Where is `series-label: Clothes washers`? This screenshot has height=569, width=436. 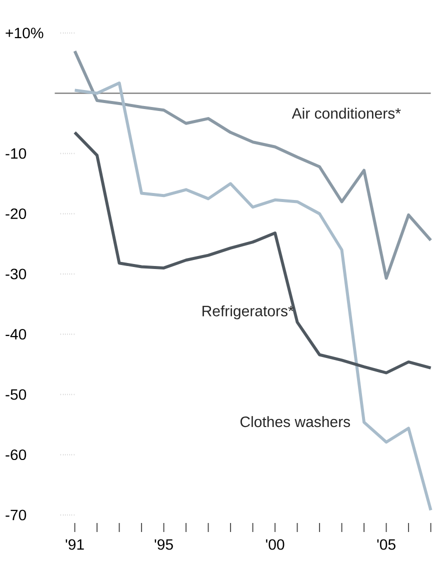 series-label: Clothes washers is located at coordinates (295, 422).